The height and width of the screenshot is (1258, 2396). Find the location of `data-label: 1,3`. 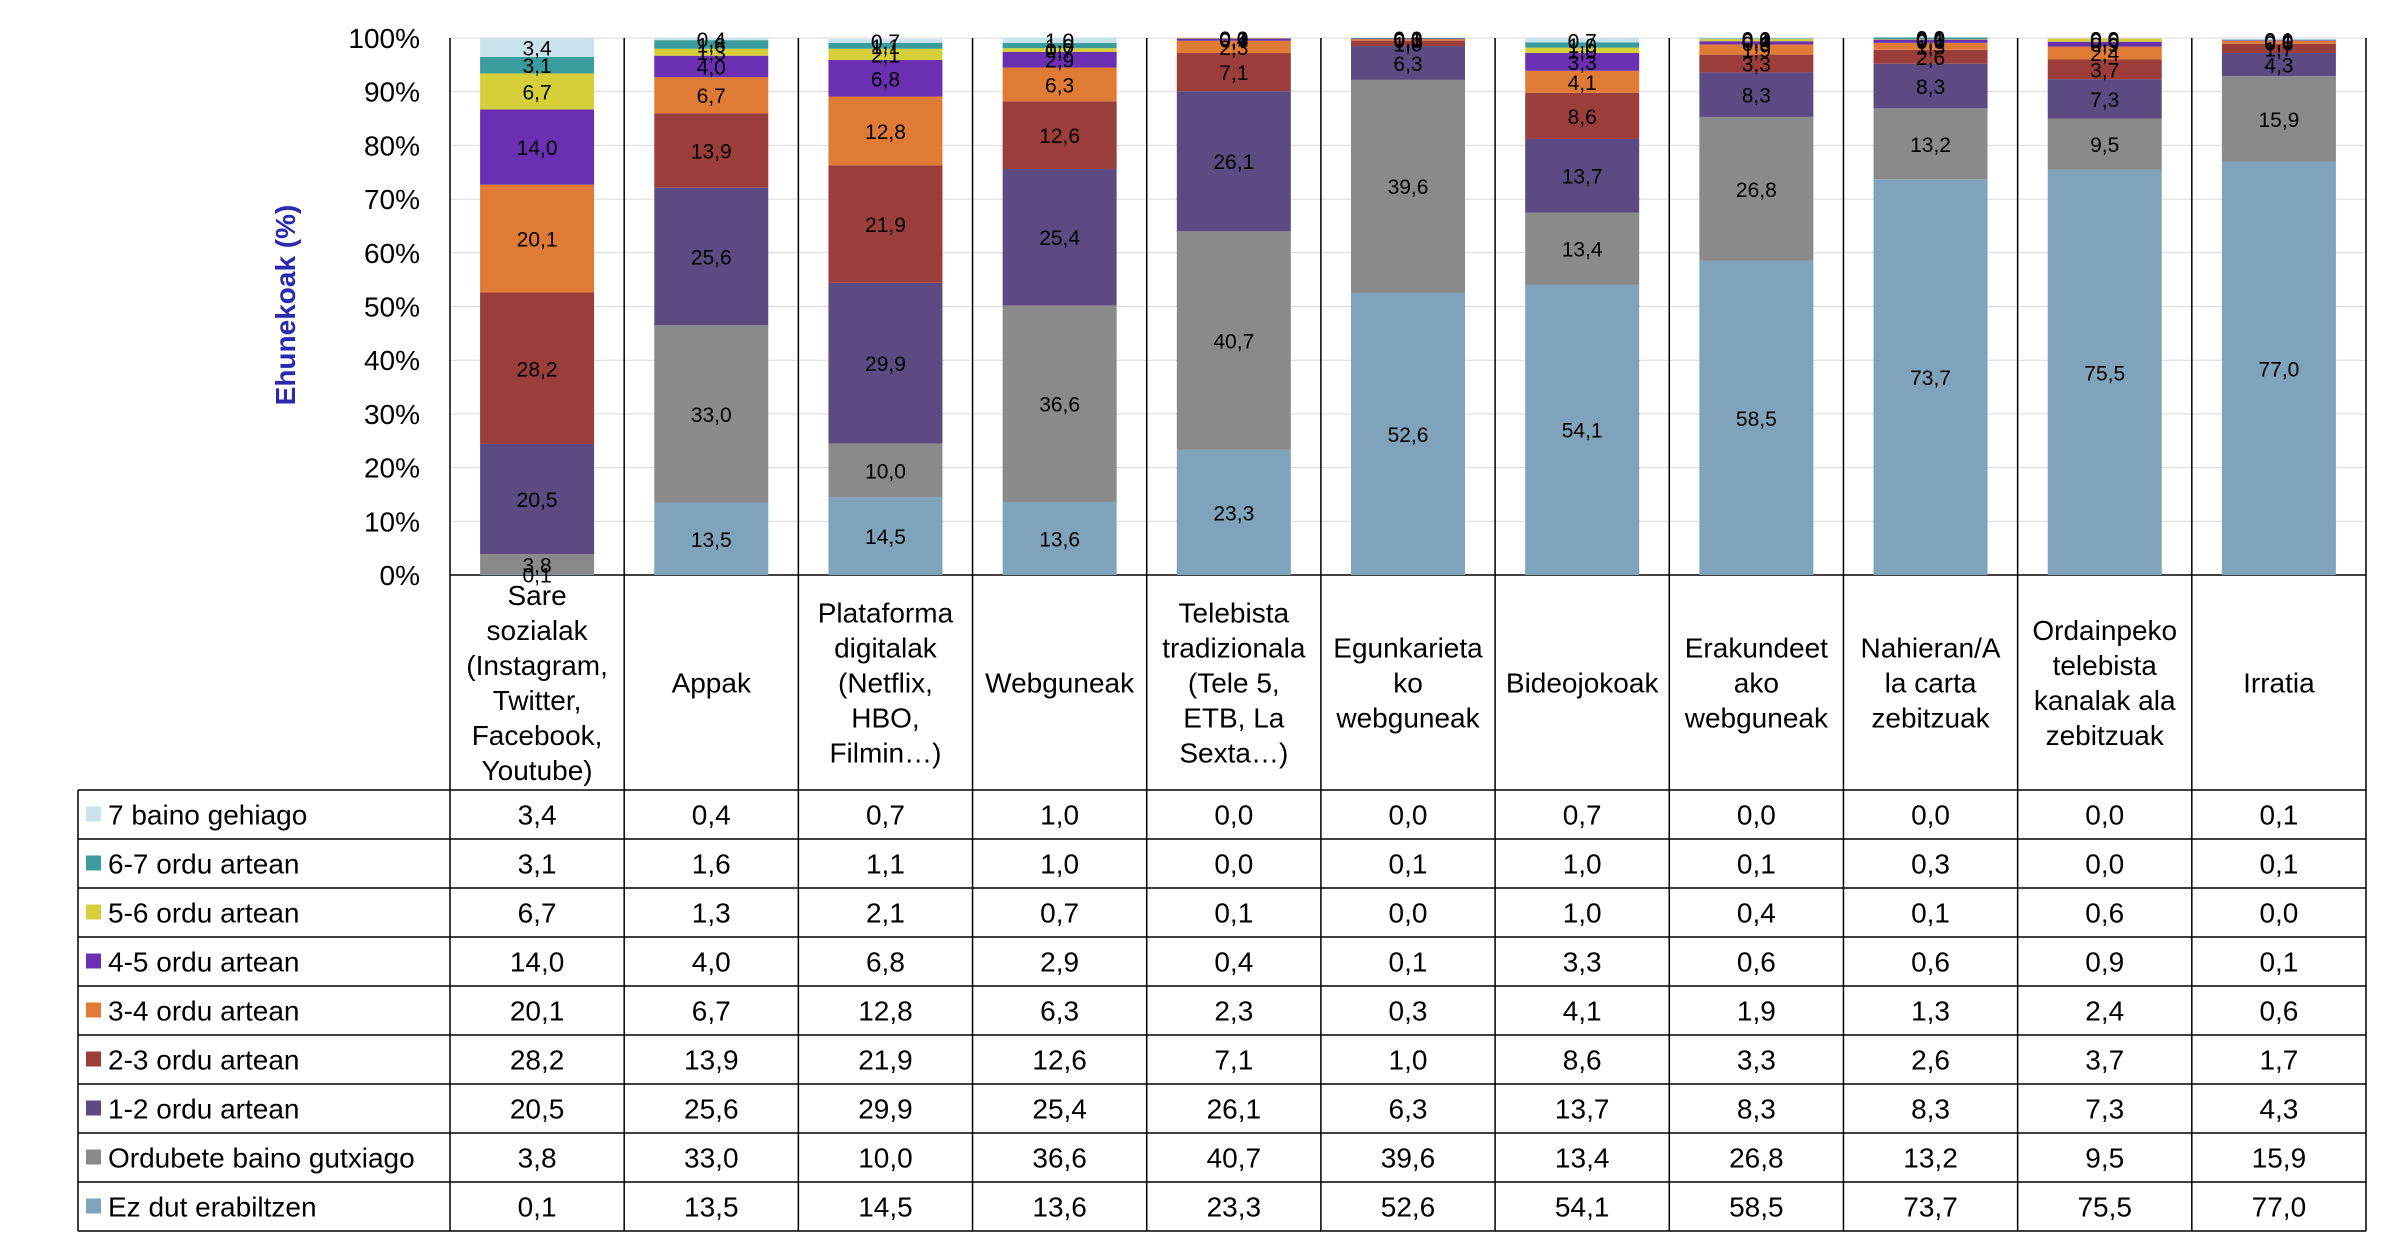

data-label: 1,3 is located at coordinates (1930, 47).